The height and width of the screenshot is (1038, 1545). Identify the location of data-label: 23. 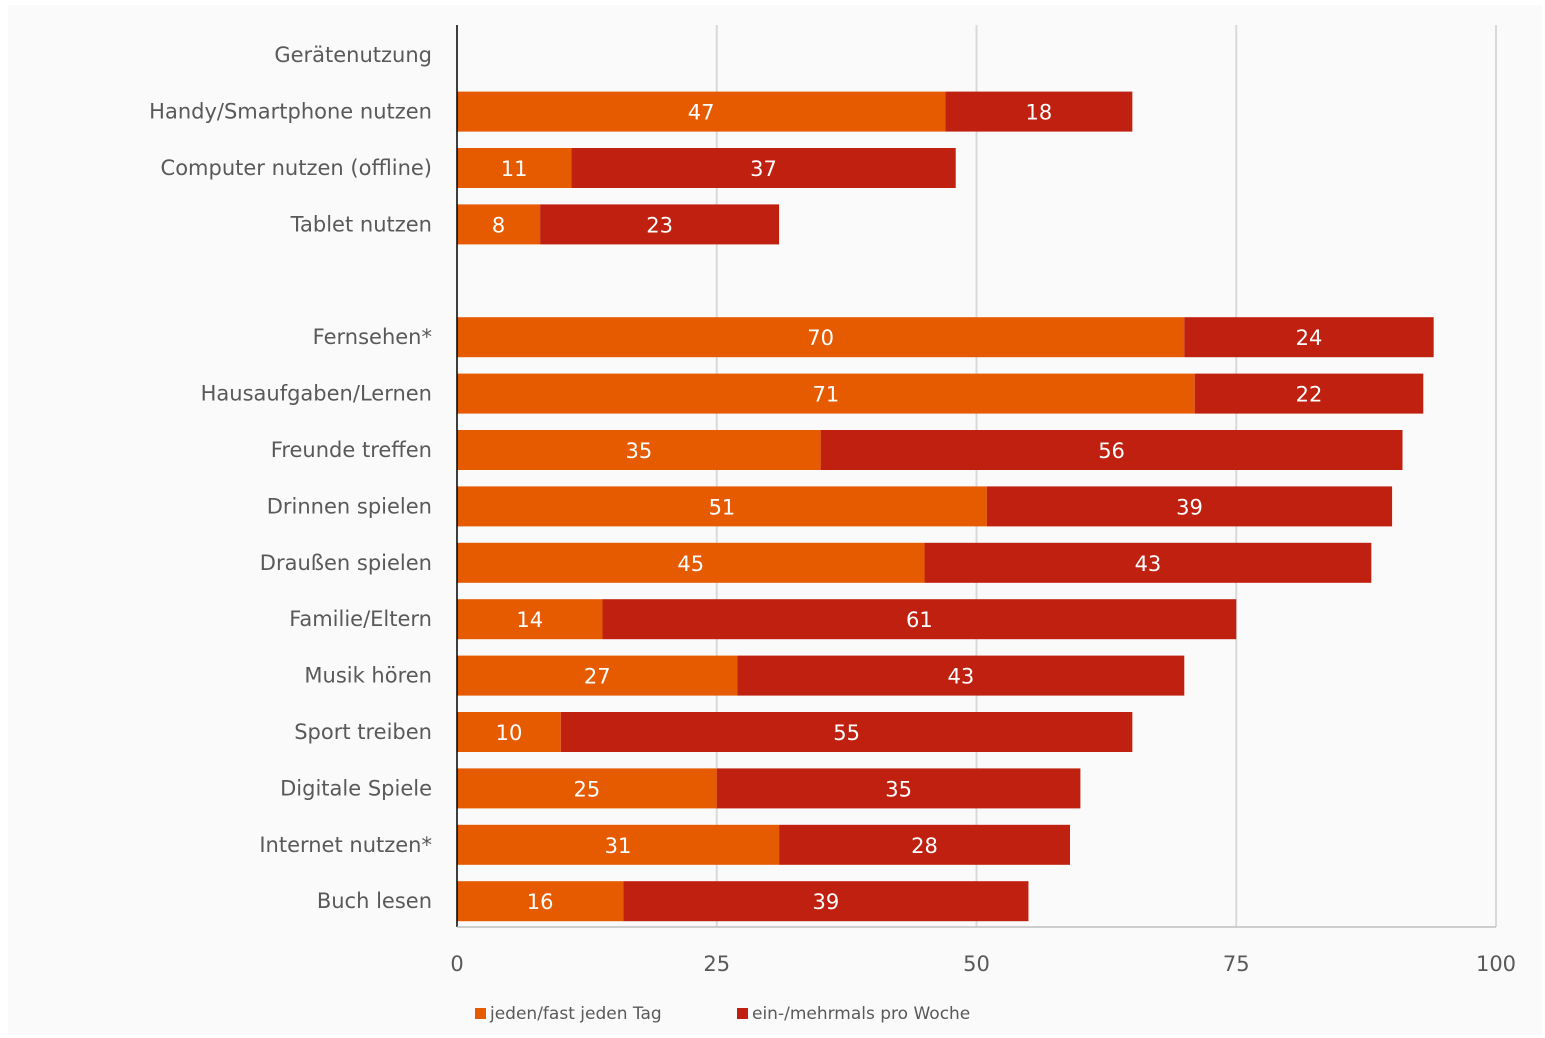
(659, 225).